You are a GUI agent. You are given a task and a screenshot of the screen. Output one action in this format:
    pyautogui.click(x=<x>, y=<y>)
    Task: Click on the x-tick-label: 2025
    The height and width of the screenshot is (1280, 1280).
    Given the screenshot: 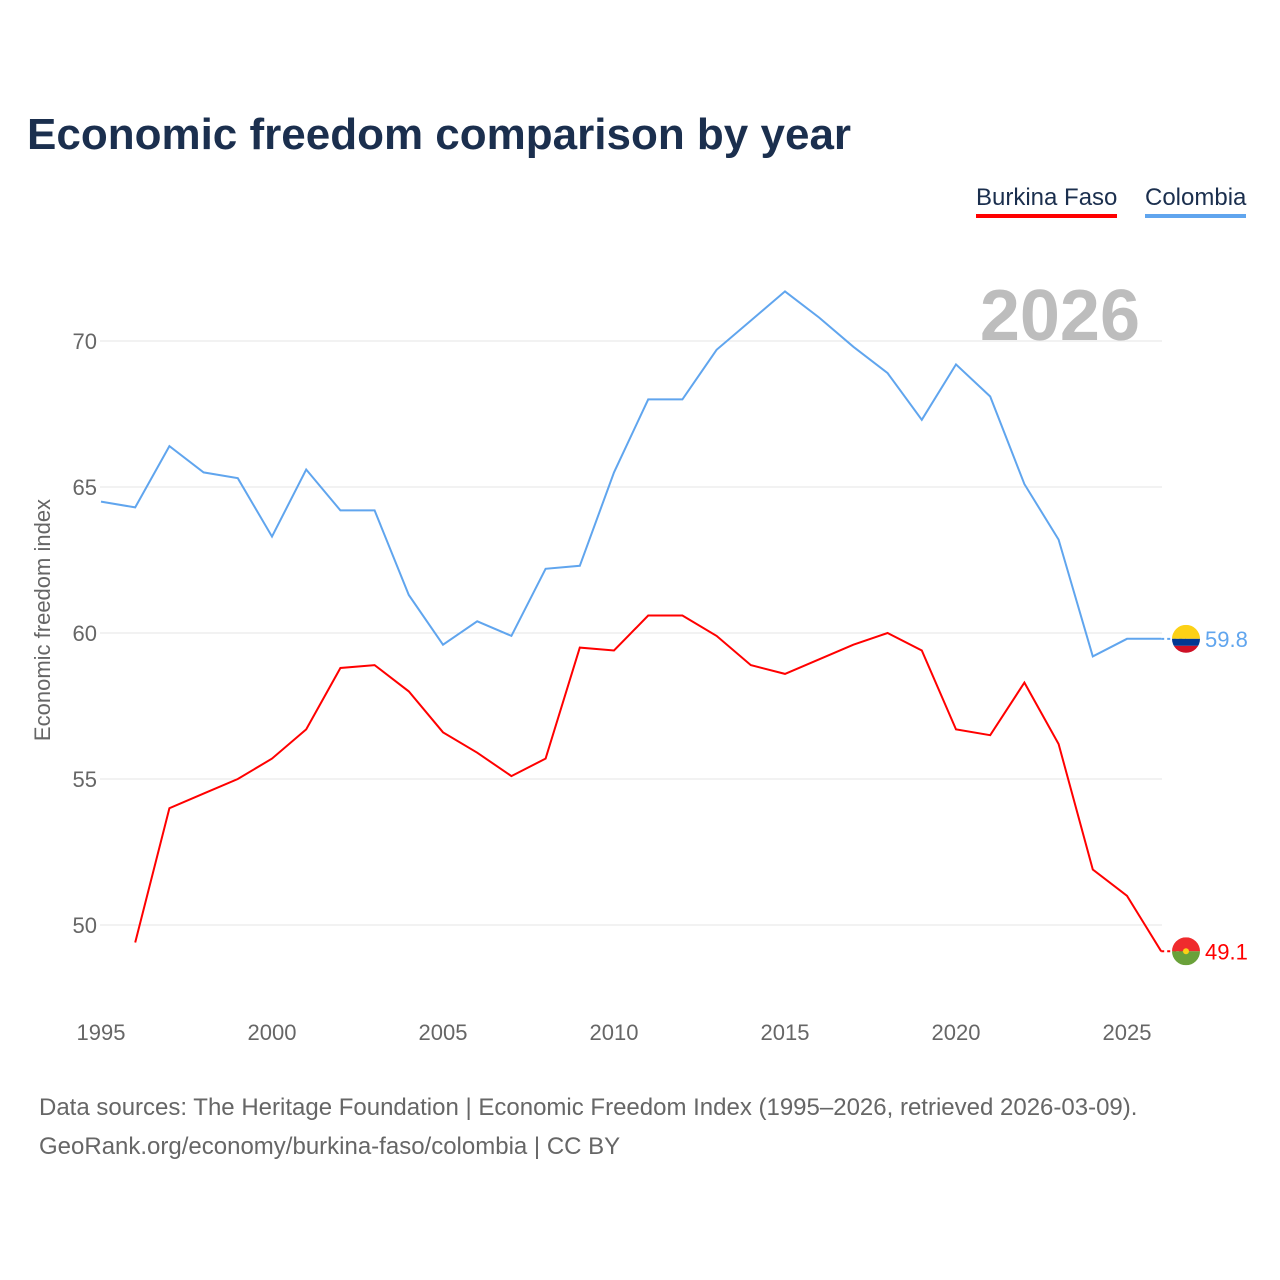 What is the action you would take?
    pyautogui.click(x=1127, y=1032)
    